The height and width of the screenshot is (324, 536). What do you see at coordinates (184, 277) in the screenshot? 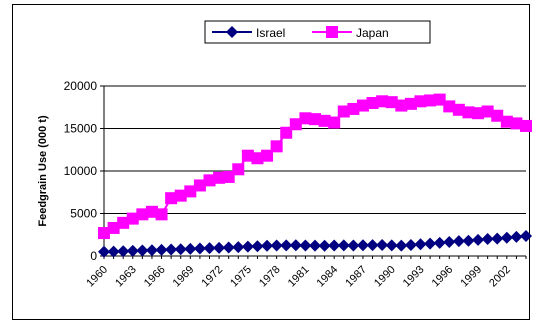
I see `x-tick-label: 1969` at bounding box center [184, 277].